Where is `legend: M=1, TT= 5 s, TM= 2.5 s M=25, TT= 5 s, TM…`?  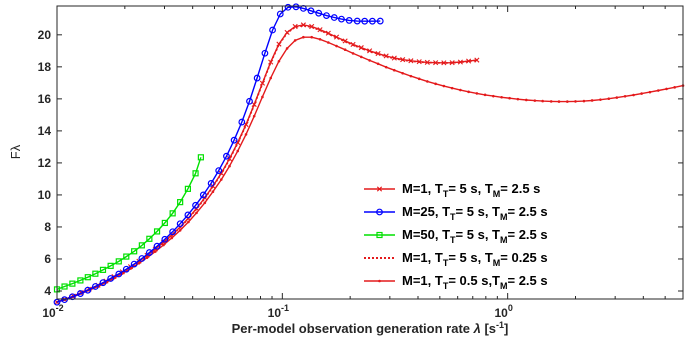
legend: M=1, TT= 5 s, TM= 2.5 s M=25, TT= 5 s, TM… is located at coordinates (456, 236).